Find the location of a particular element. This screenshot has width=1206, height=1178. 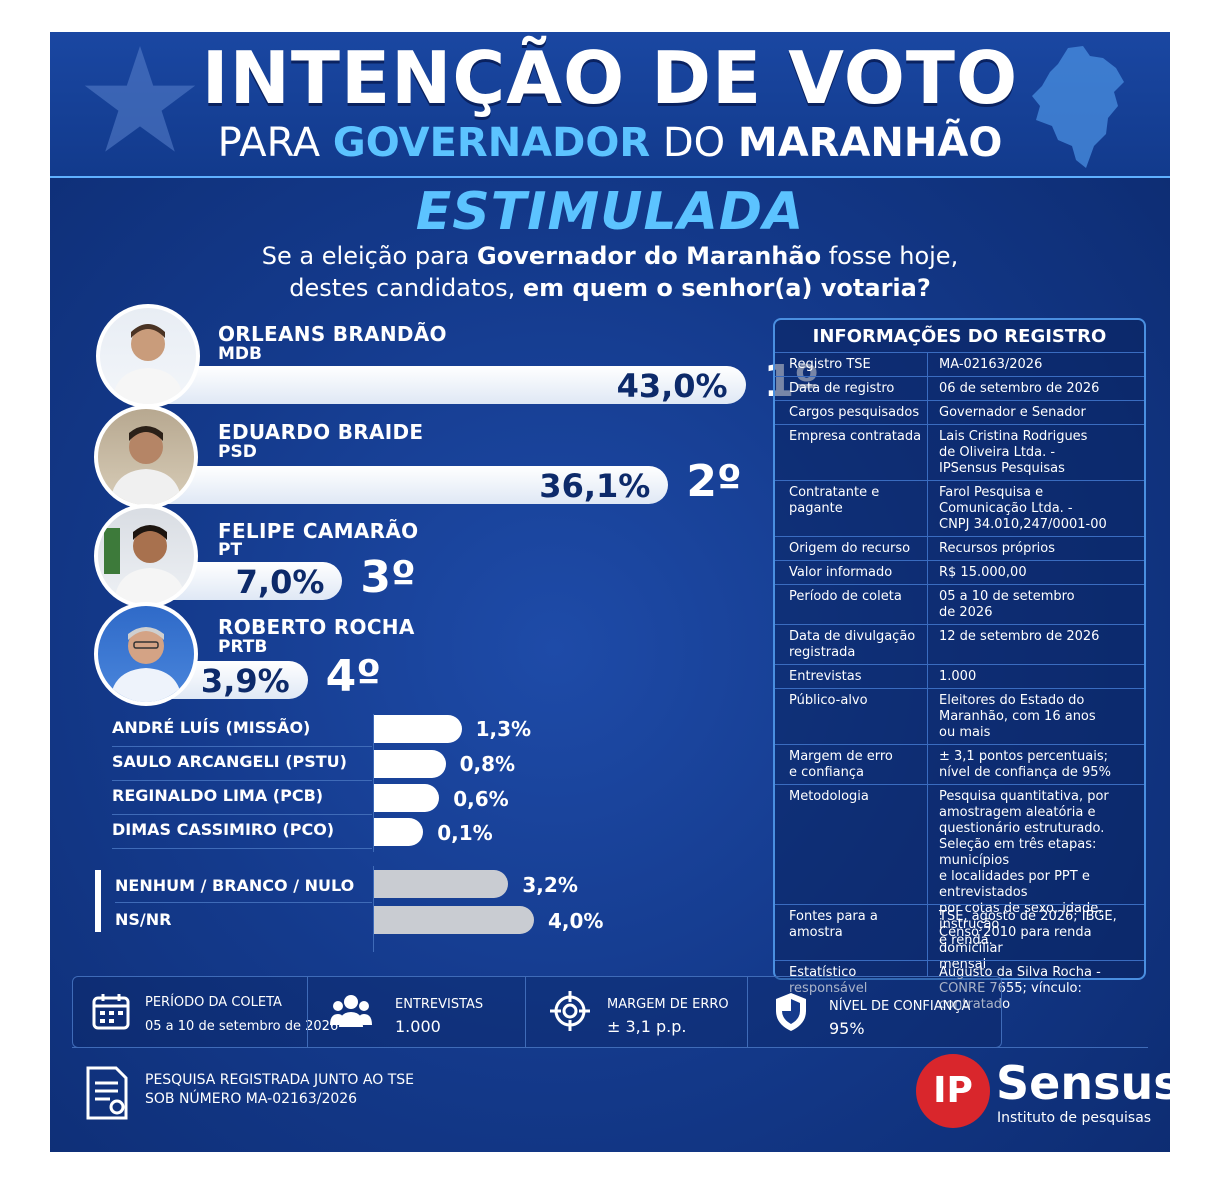

info-value: 12 de setembro de 2026 is located at coordinates (1019, 636).